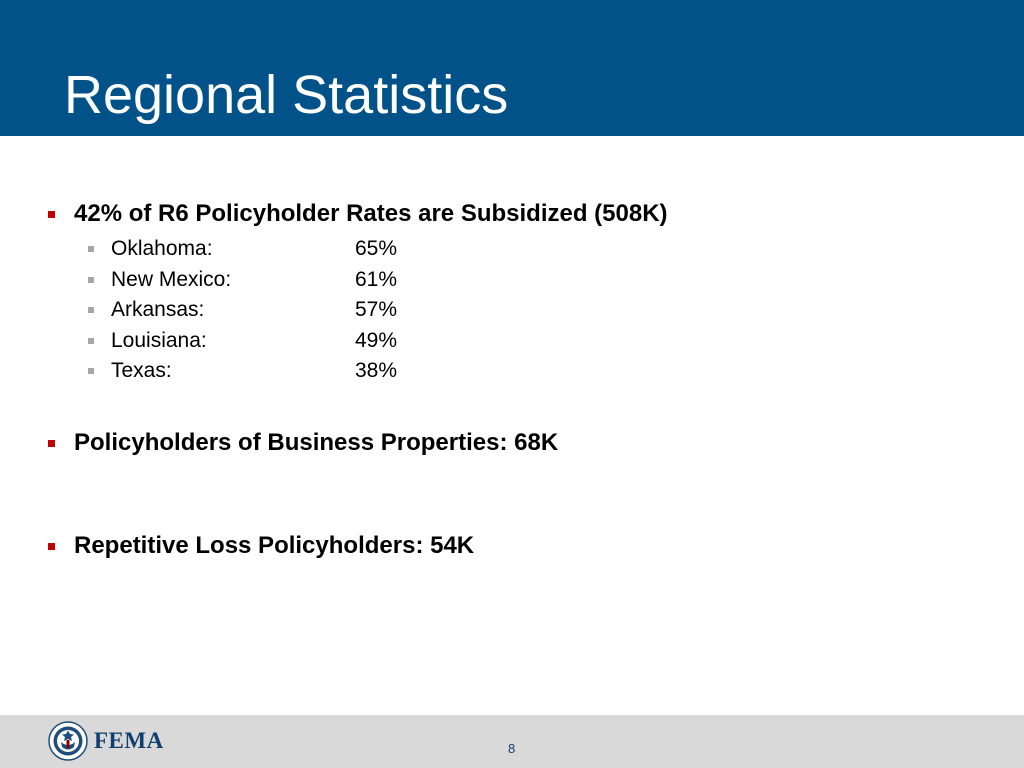  I want to click on slide-title: Regional Statistics, so click(286, 95).